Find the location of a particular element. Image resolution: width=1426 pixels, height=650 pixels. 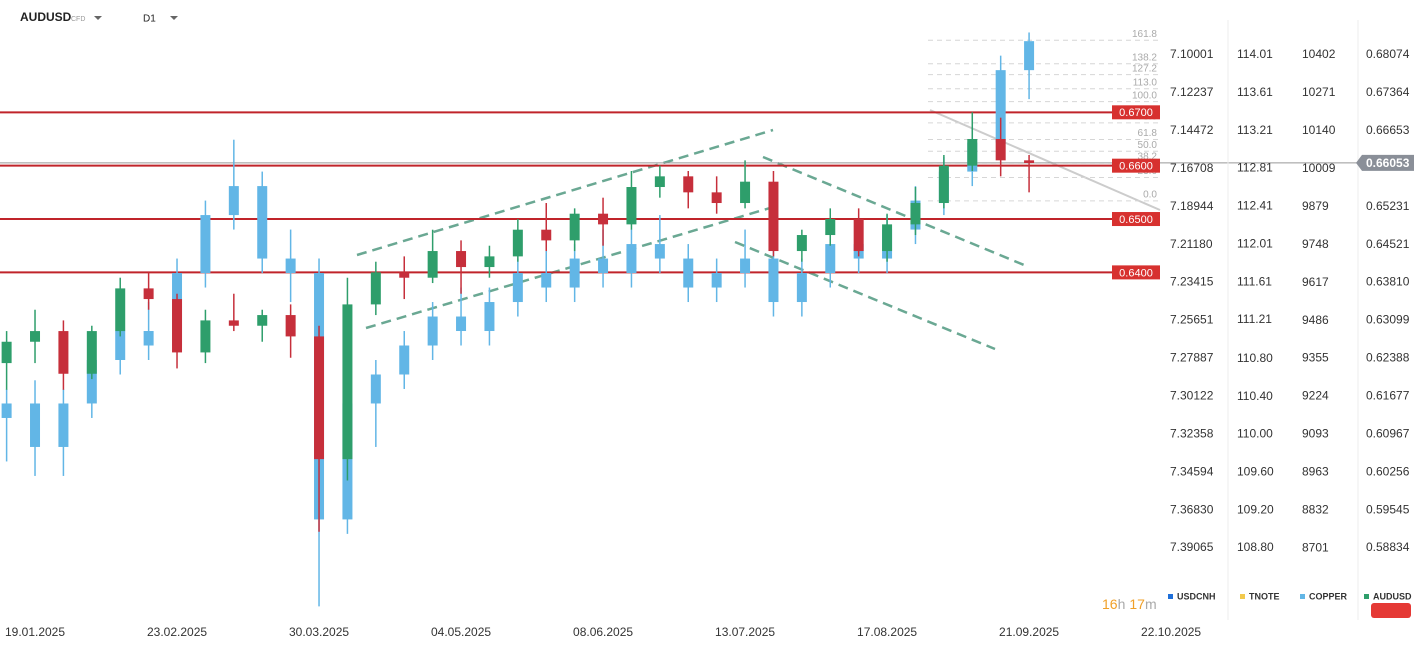

y-tick-label: 9617 is located at coordinates (1315, 282).